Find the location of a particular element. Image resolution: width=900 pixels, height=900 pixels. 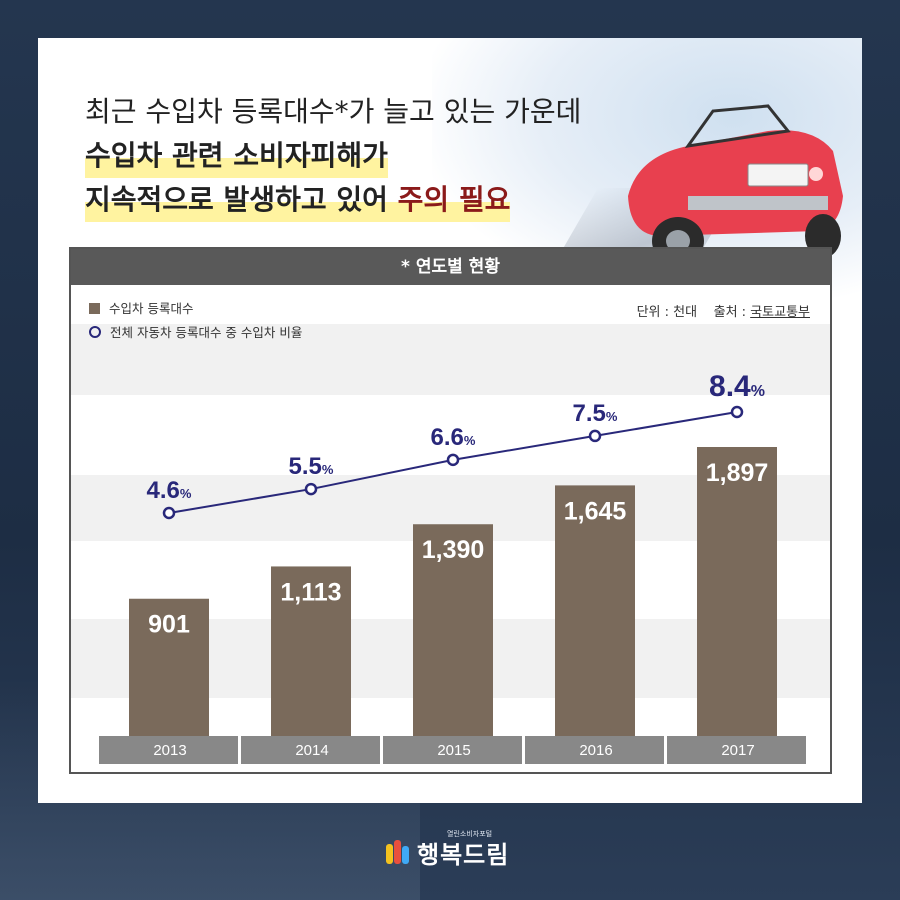

chart-legend: 수입차 등록대수 전체 자동차 등록대수 중 수입차 비율 is located at coordinates (195, 321).